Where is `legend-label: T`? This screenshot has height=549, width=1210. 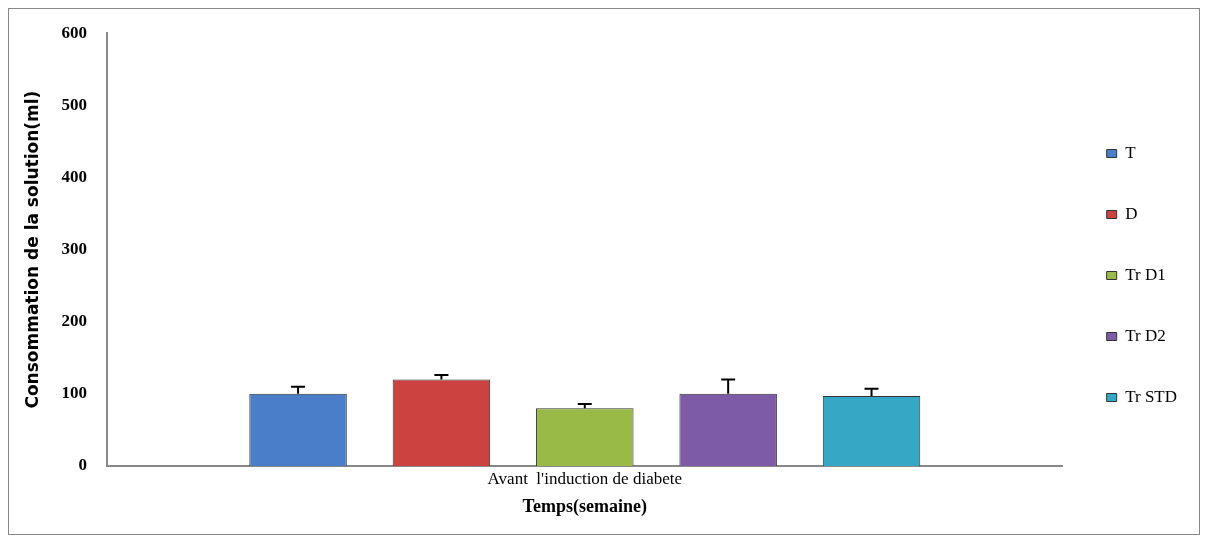
legend-label: T is located at coordinates (1131, 152).